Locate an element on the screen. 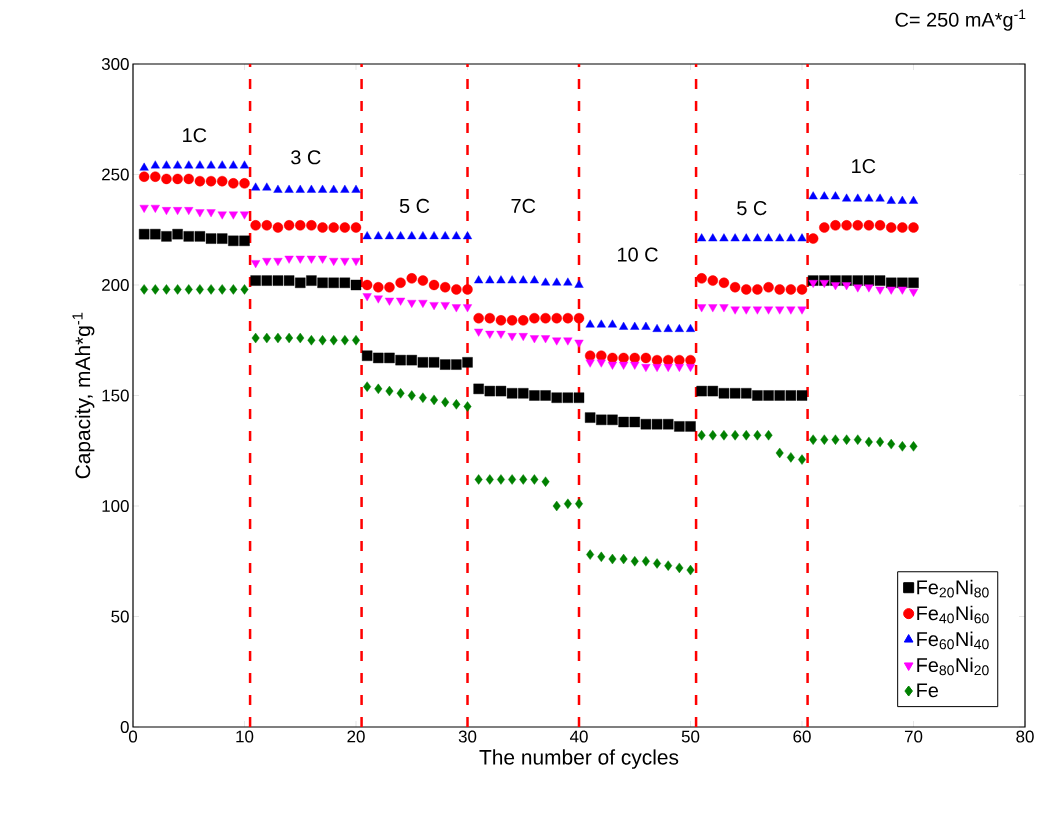 This screenshot has height=821, width=1043. legend-label: Fe$_{40}$Ni$_{60}$ is located at coordinates (953, 614).